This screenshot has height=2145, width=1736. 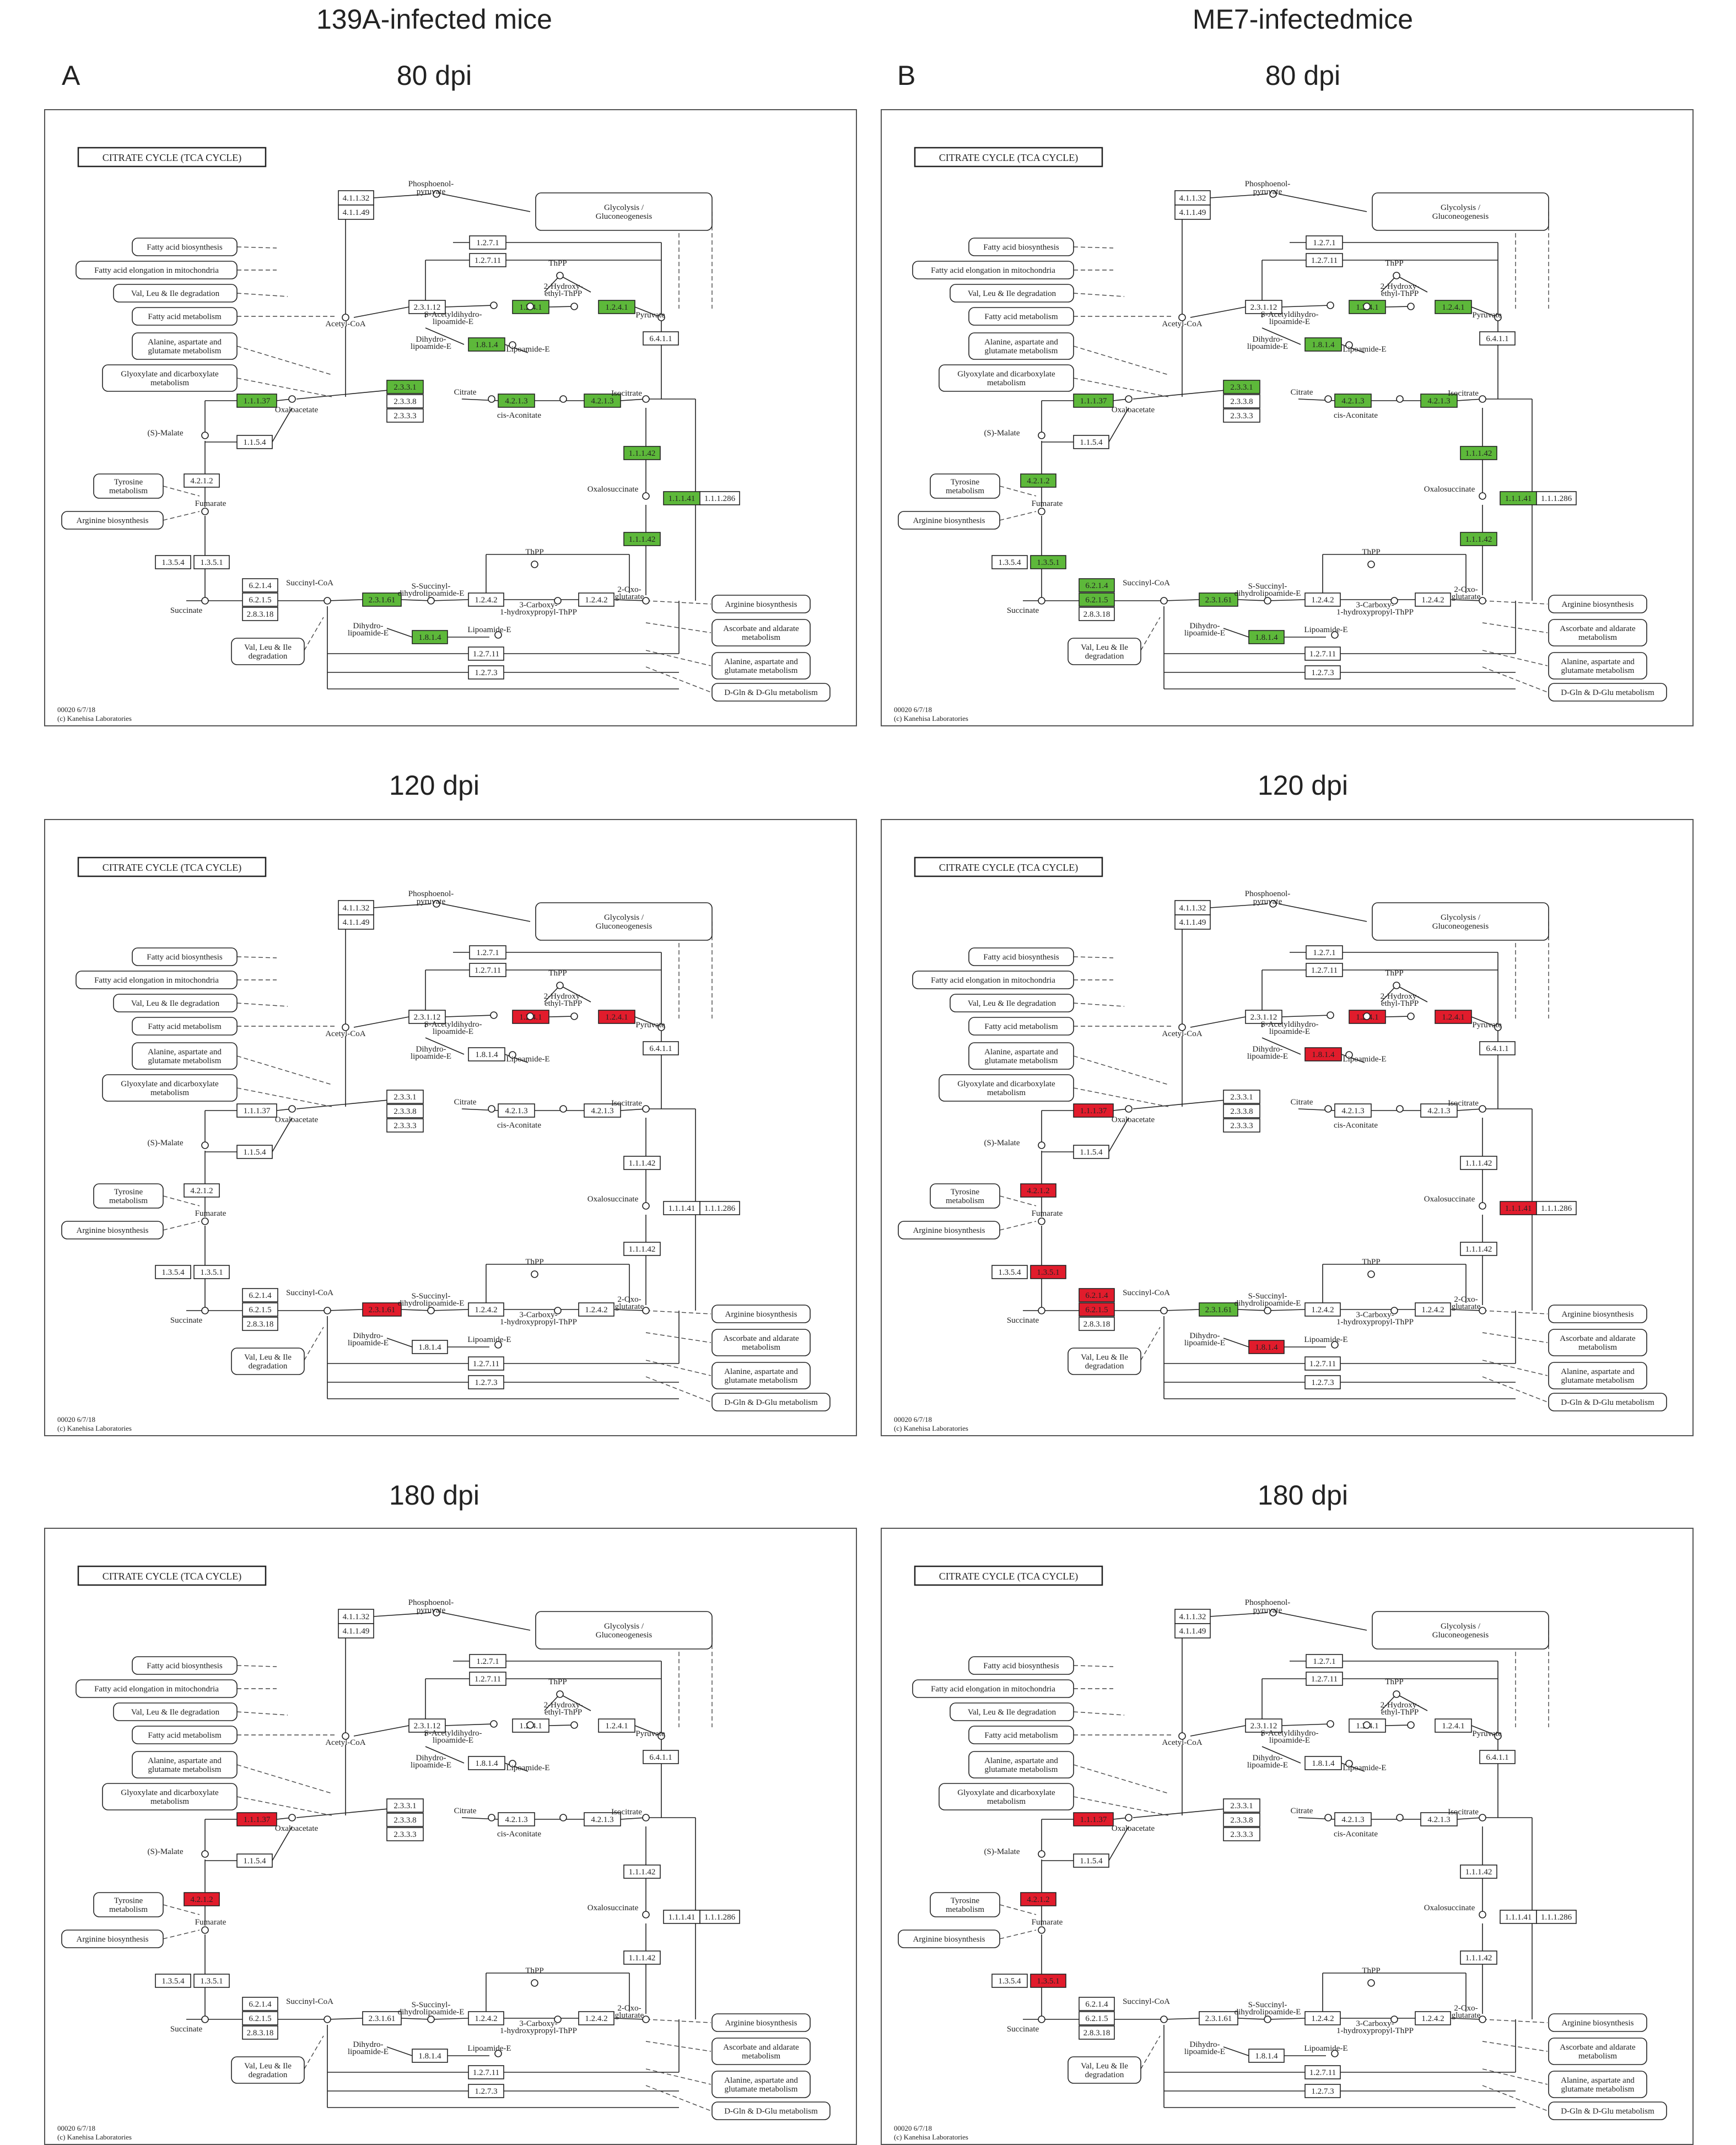 I want to click on enzyme-box: 1.1.5.4, so click(x=1091, y=1152).